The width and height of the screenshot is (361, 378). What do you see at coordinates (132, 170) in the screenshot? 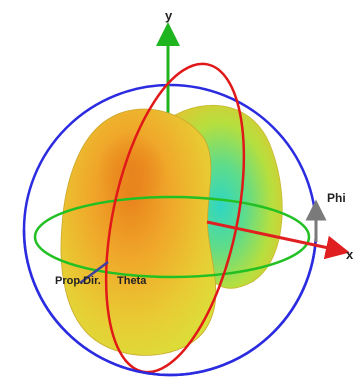
I see `pattern-hot-spot` at bounding box center [132, 170].